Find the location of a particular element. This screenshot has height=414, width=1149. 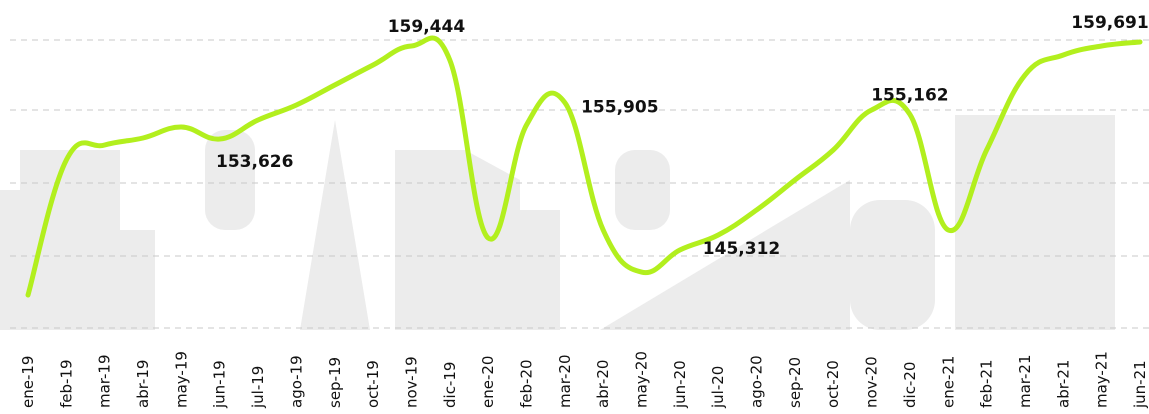

x-tick-label: mar-19 is located at coordinates (105, 381).